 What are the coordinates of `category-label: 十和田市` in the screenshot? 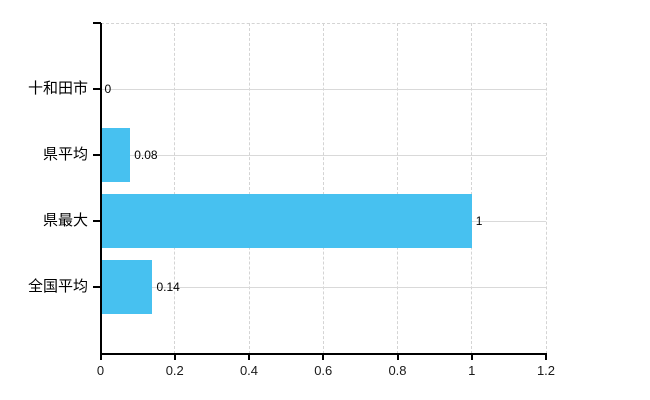 It's located at (57, 89).